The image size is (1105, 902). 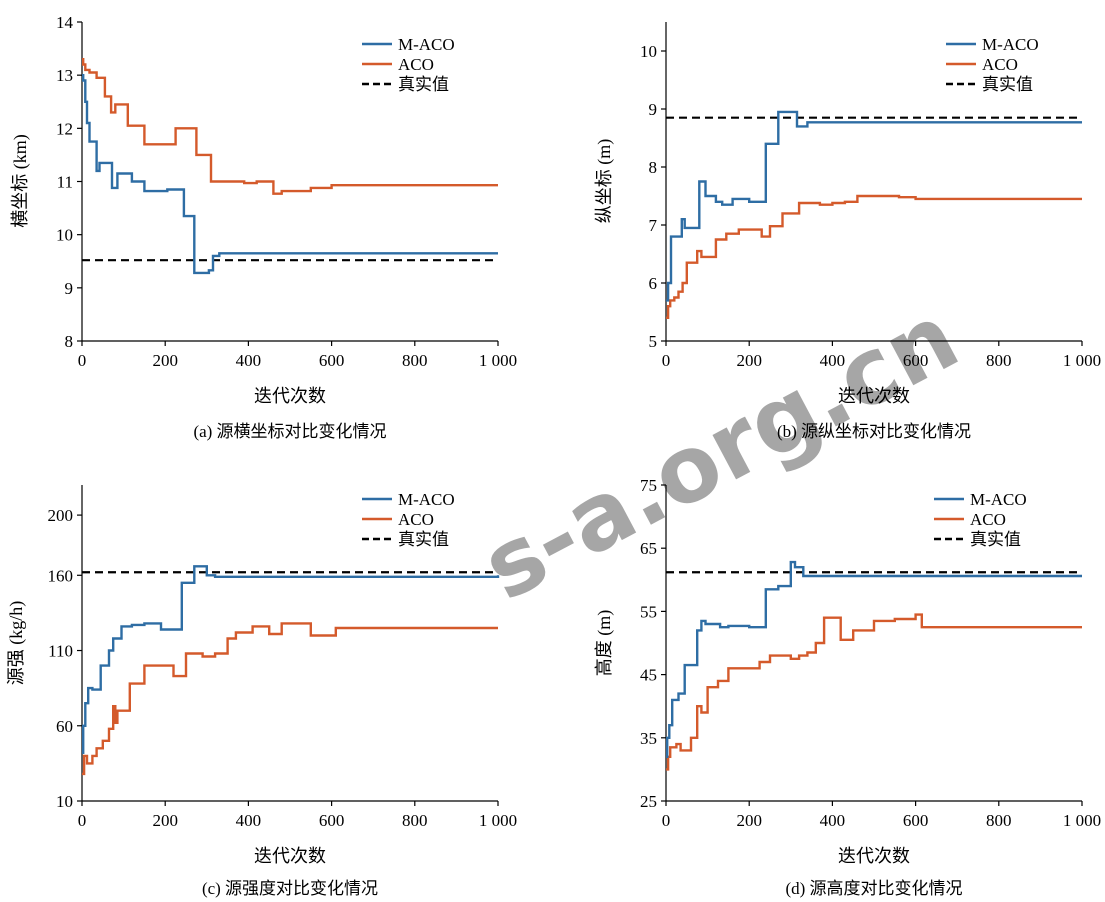 I want to click on y-tick-label: 75, so click(x=648, y=485).